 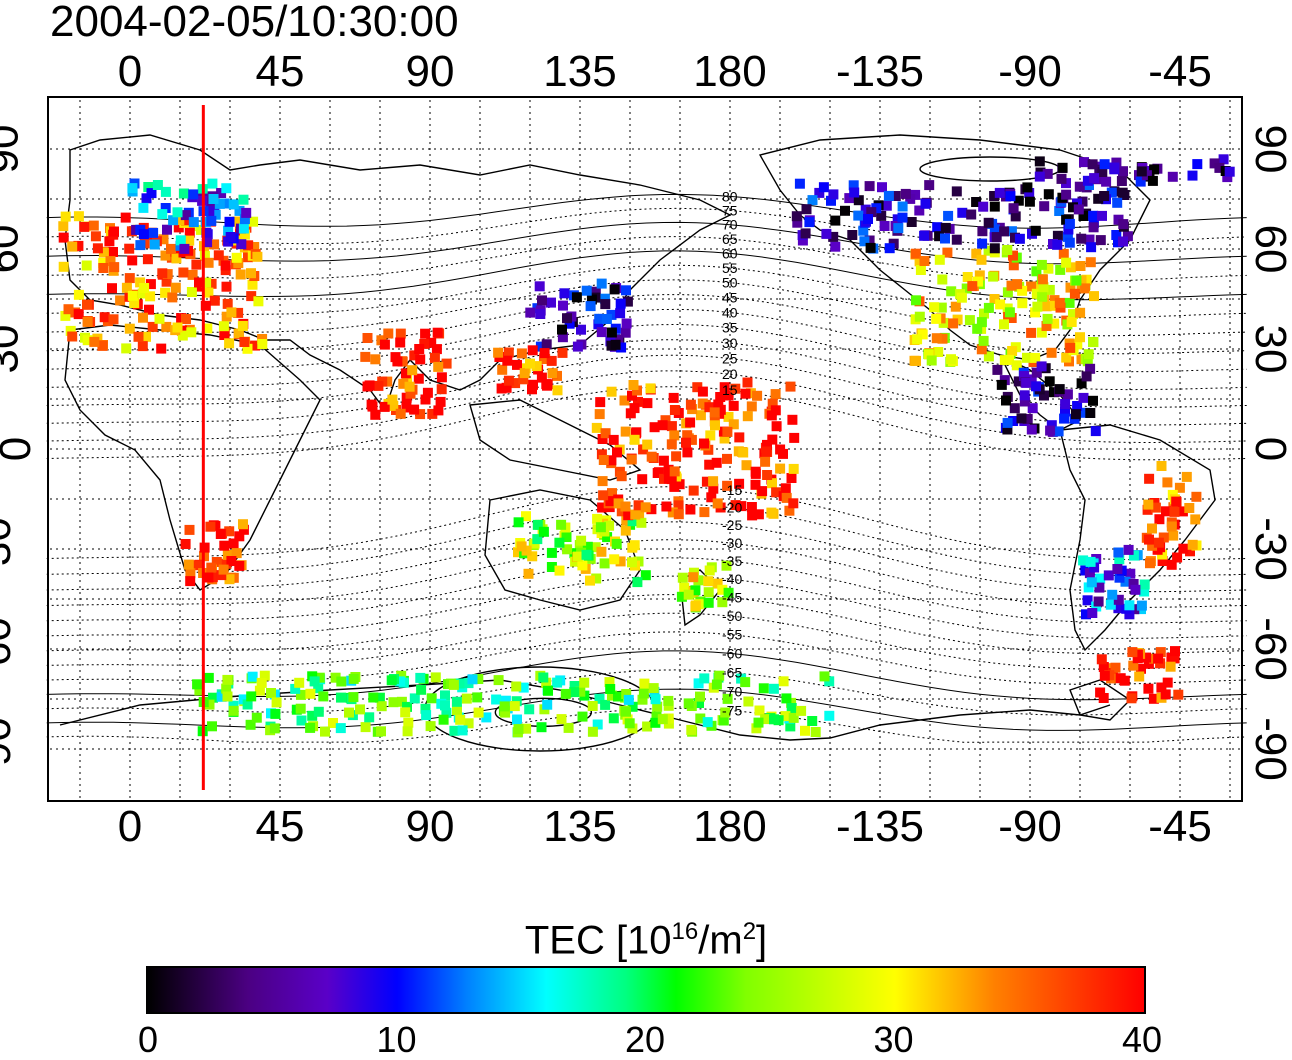 What do you see at coordinates (646, 523) in the screenshot?
I see `contour-line` at bounding box center [646, 523].